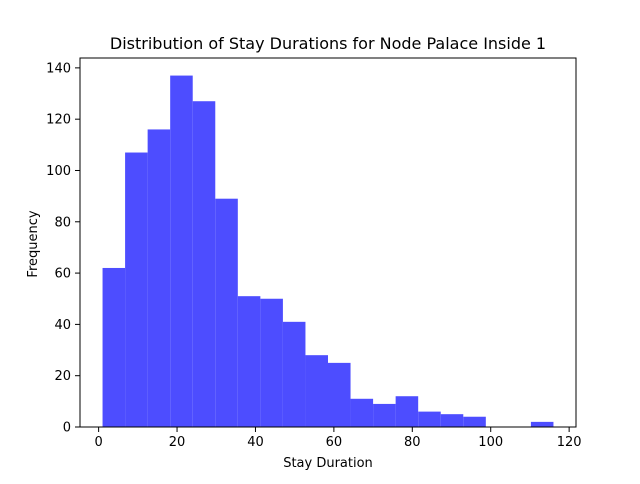 The height and width of the screenshot is (484, 640). What do you see at coordinates (255, 442) in the screenshot?
I see `x-tick-label: 40` at bounding box center [255, 442].